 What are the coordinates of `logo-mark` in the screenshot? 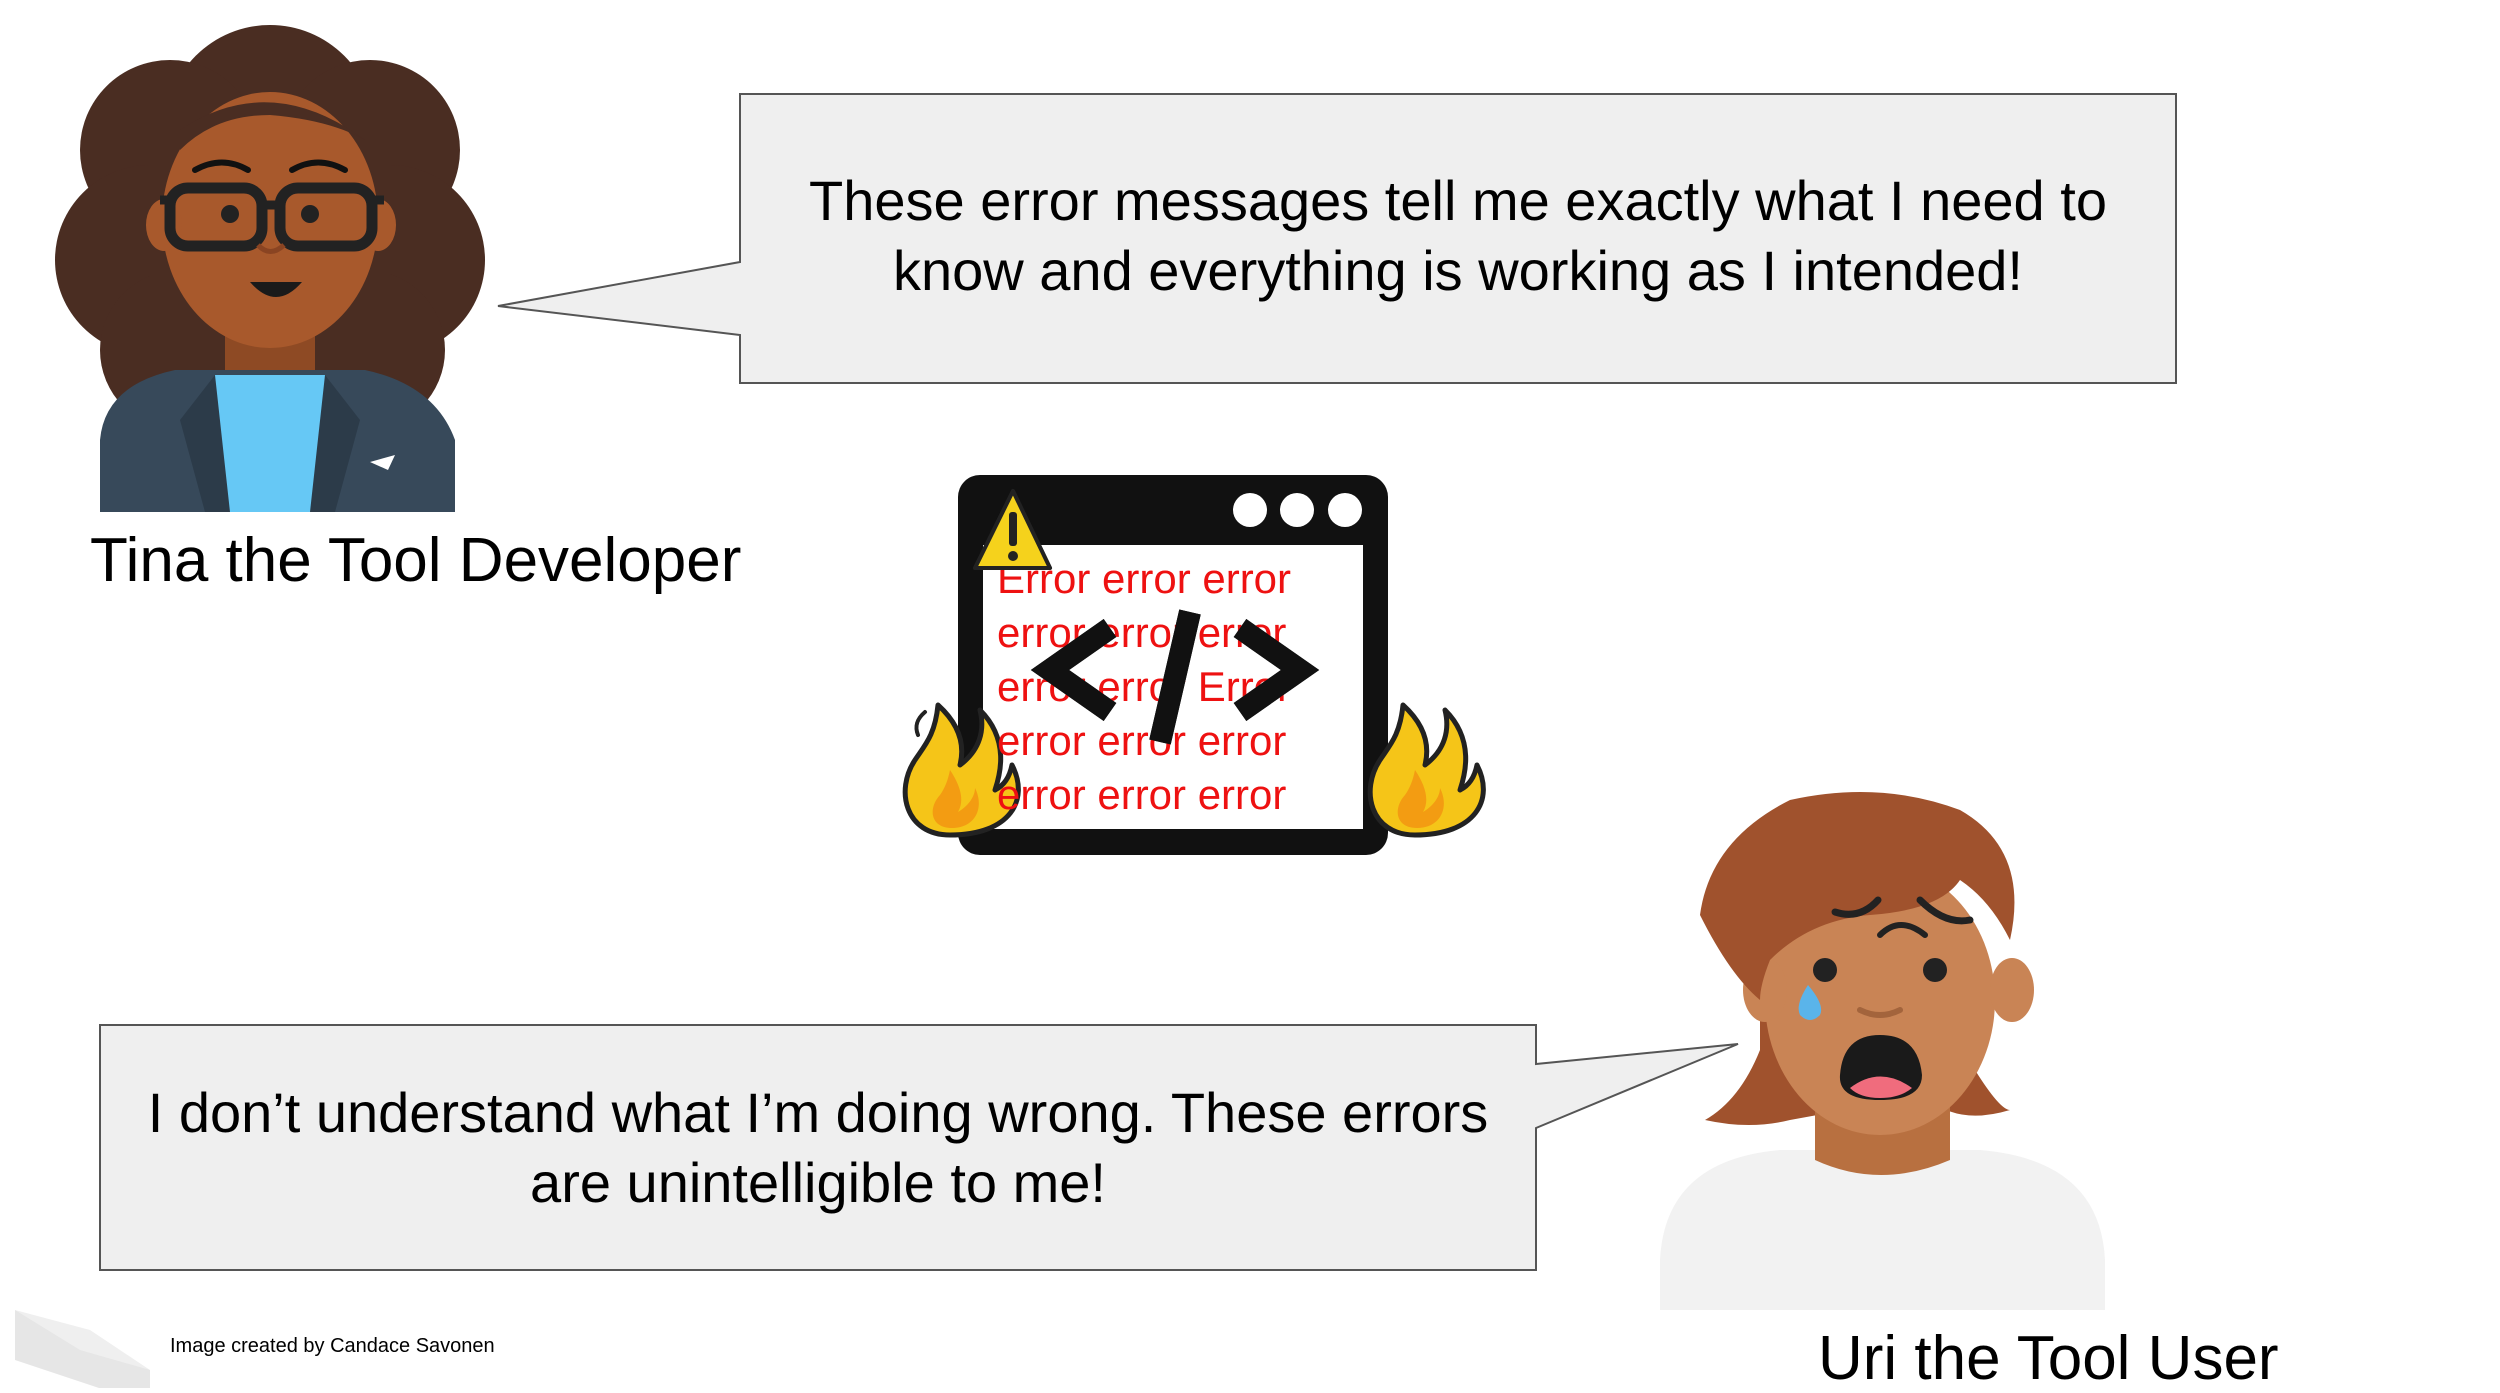 It's located at (82, 1349).